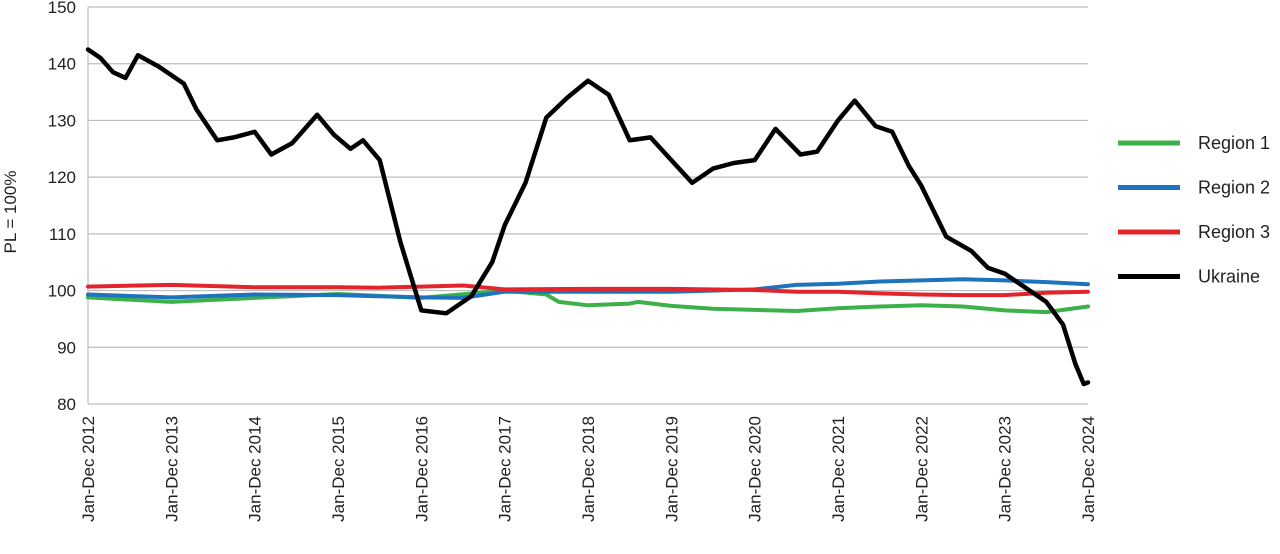 This screenshot has width=1280, height=554. What do you see at coordinates (255, 469) in the screenshot?
I see `x-tick-label: Jan-Dec 2014` at bounding box center [255, 469].